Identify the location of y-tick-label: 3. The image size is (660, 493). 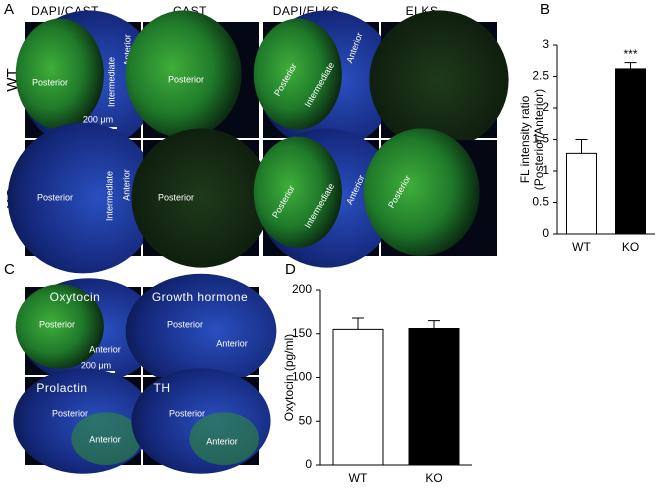
(545, 44).